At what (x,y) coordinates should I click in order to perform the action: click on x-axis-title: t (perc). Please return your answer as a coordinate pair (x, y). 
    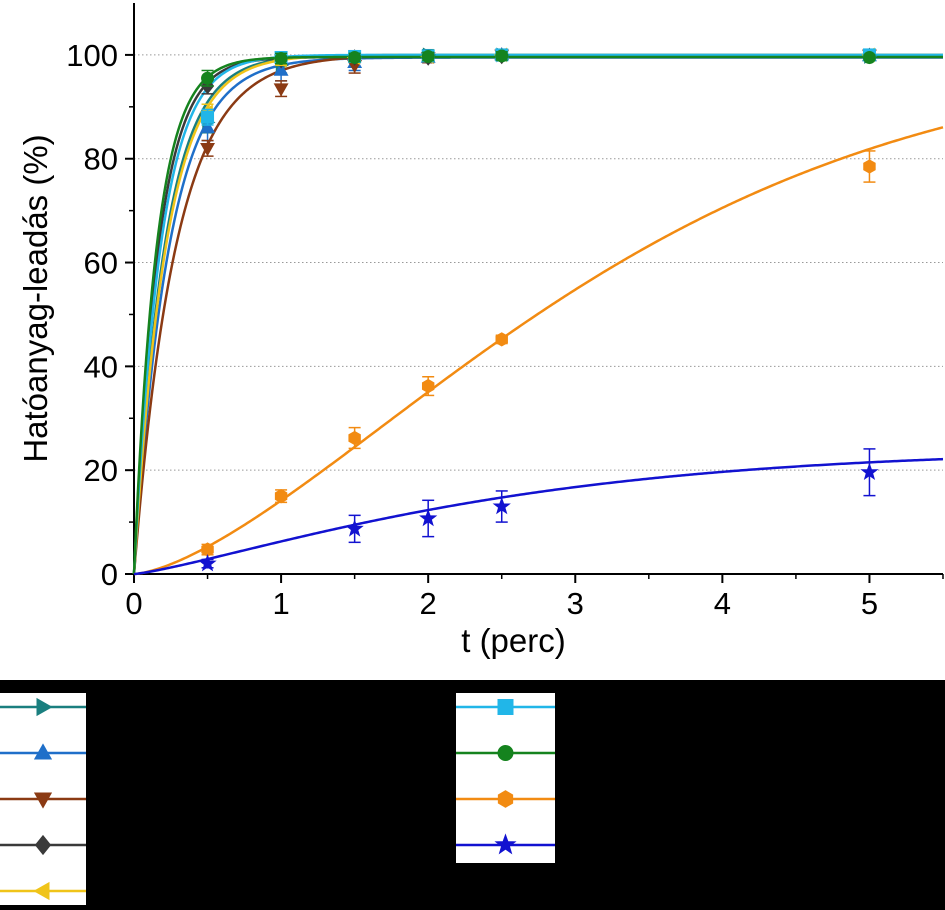
    Looking at the image, I should click on (513, 640).